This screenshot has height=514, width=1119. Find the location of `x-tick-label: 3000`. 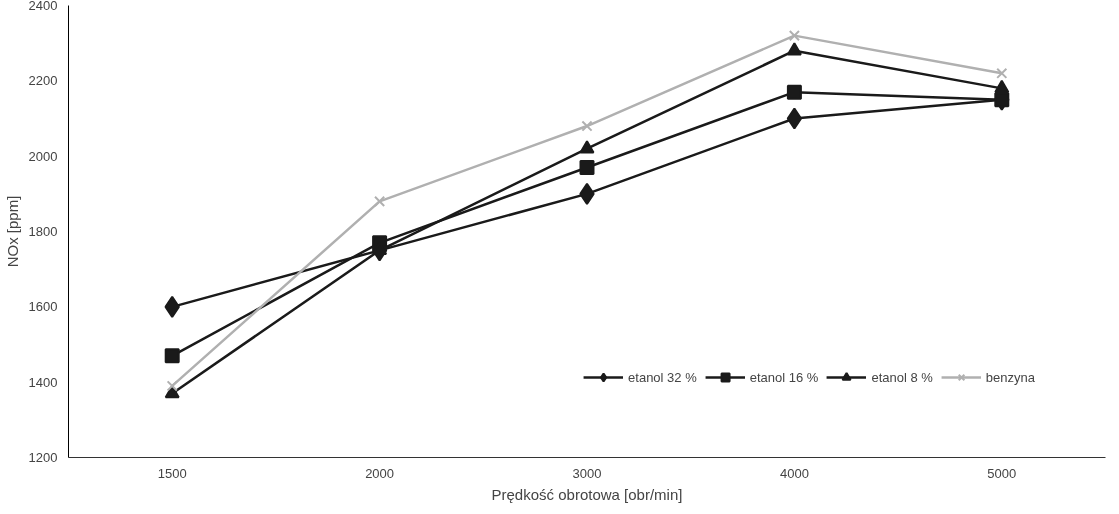

x-tick-label: 3000 is located at coordinates (587, 473).